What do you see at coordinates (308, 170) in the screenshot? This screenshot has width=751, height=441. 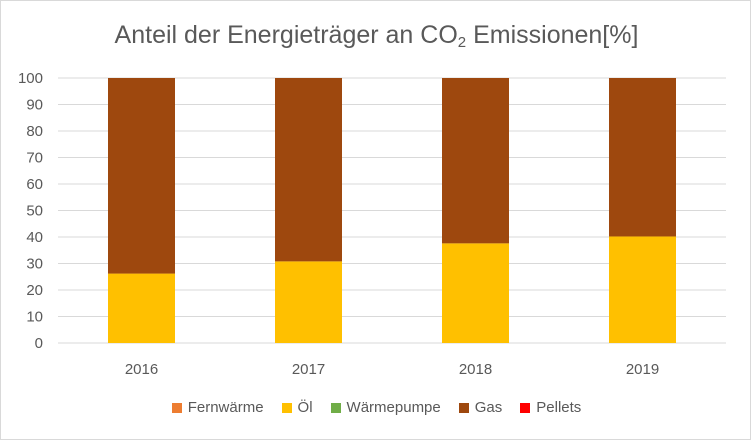 I see `bar-gas-2017` at bounding box center [308, 170].